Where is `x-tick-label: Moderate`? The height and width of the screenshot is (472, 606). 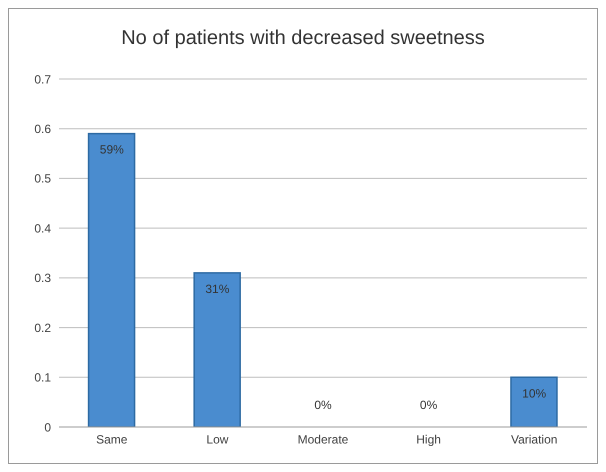
x-tick-label: Moderate is located at coordinates (323, 439).